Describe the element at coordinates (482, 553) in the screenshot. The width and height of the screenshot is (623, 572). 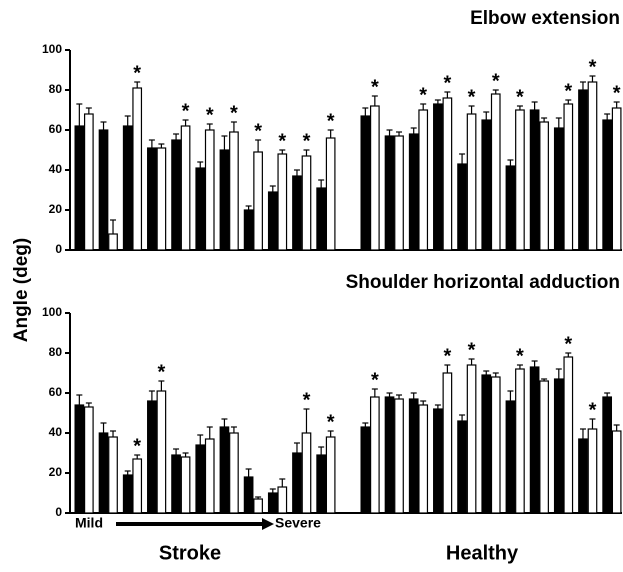
I see `group-label: Healthy` at that location.